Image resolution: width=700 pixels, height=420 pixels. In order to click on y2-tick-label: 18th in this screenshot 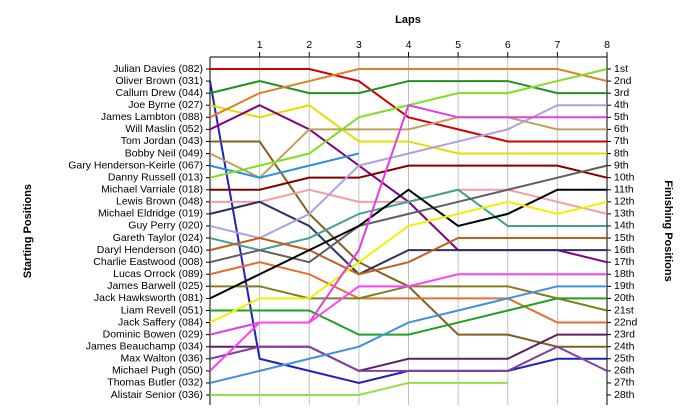, I will do `click(624, 274)`.